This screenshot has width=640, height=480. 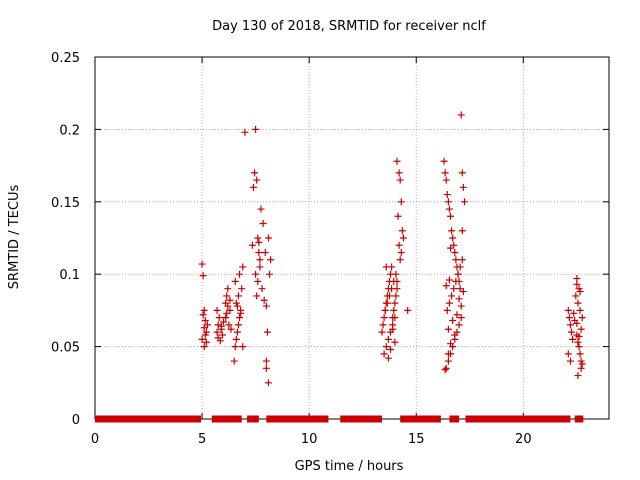 I want to click on x-tick-label: 10, so click(x=309, y=439).